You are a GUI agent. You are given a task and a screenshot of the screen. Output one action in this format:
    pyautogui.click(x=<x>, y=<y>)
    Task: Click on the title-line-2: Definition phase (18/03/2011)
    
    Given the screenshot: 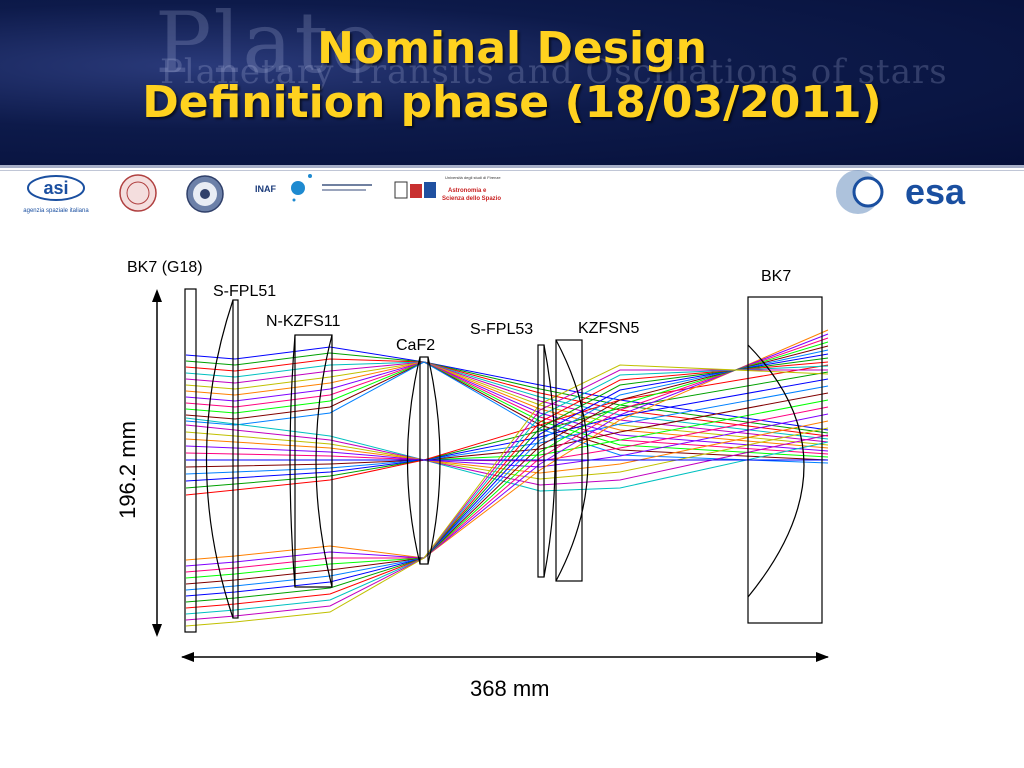 What is the action you would take?
    pyautogui.click(x=512, y=102)
    